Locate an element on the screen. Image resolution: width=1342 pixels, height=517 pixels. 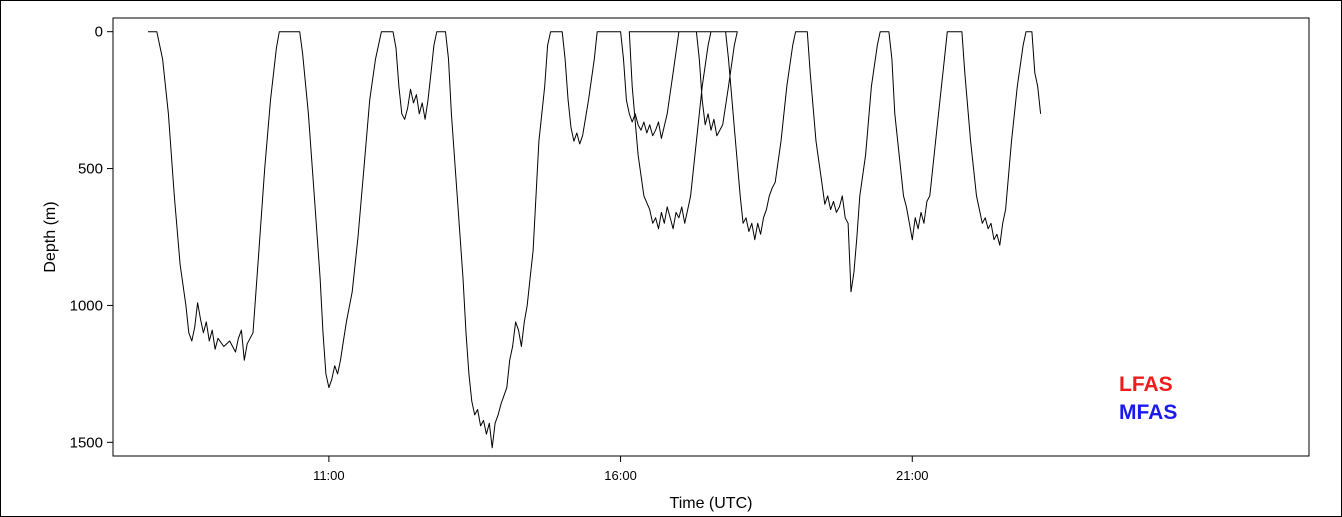
y-axis: 0 500 1000 1500 is located at coordinates (91, 237).